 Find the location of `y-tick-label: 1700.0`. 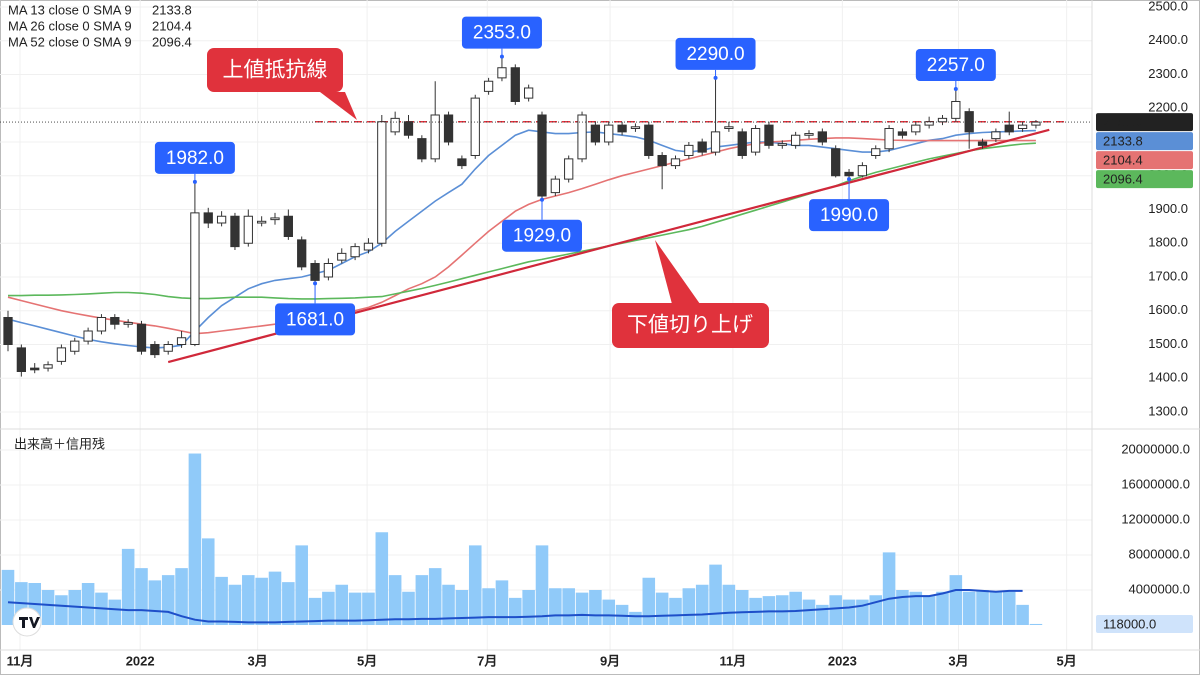

y-tick-label: 1700.0 is located at coordinates (1168, 275).